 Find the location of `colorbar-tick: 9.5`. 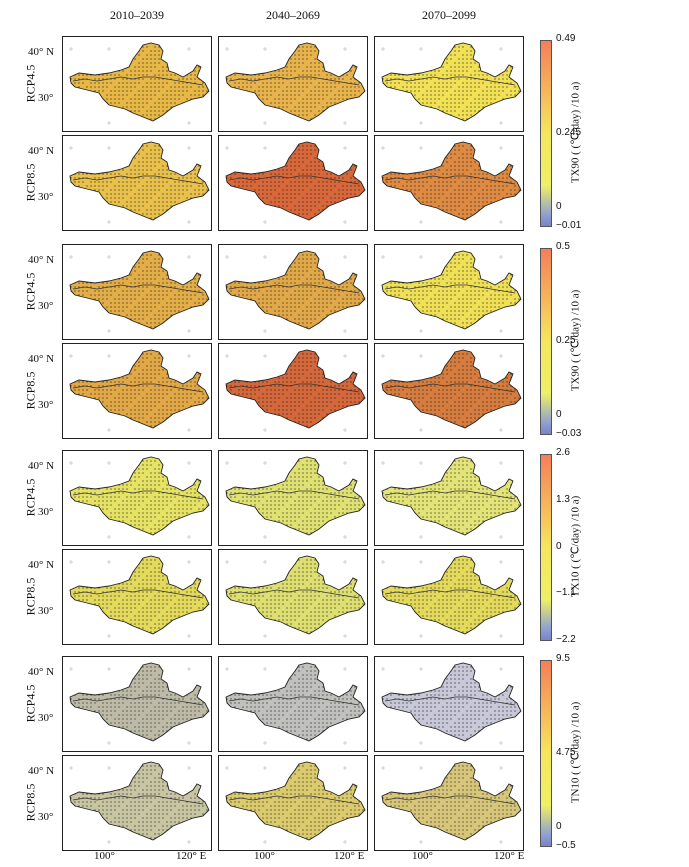

colorbar-tick: 9.5 is located at coordinates (563, 658).